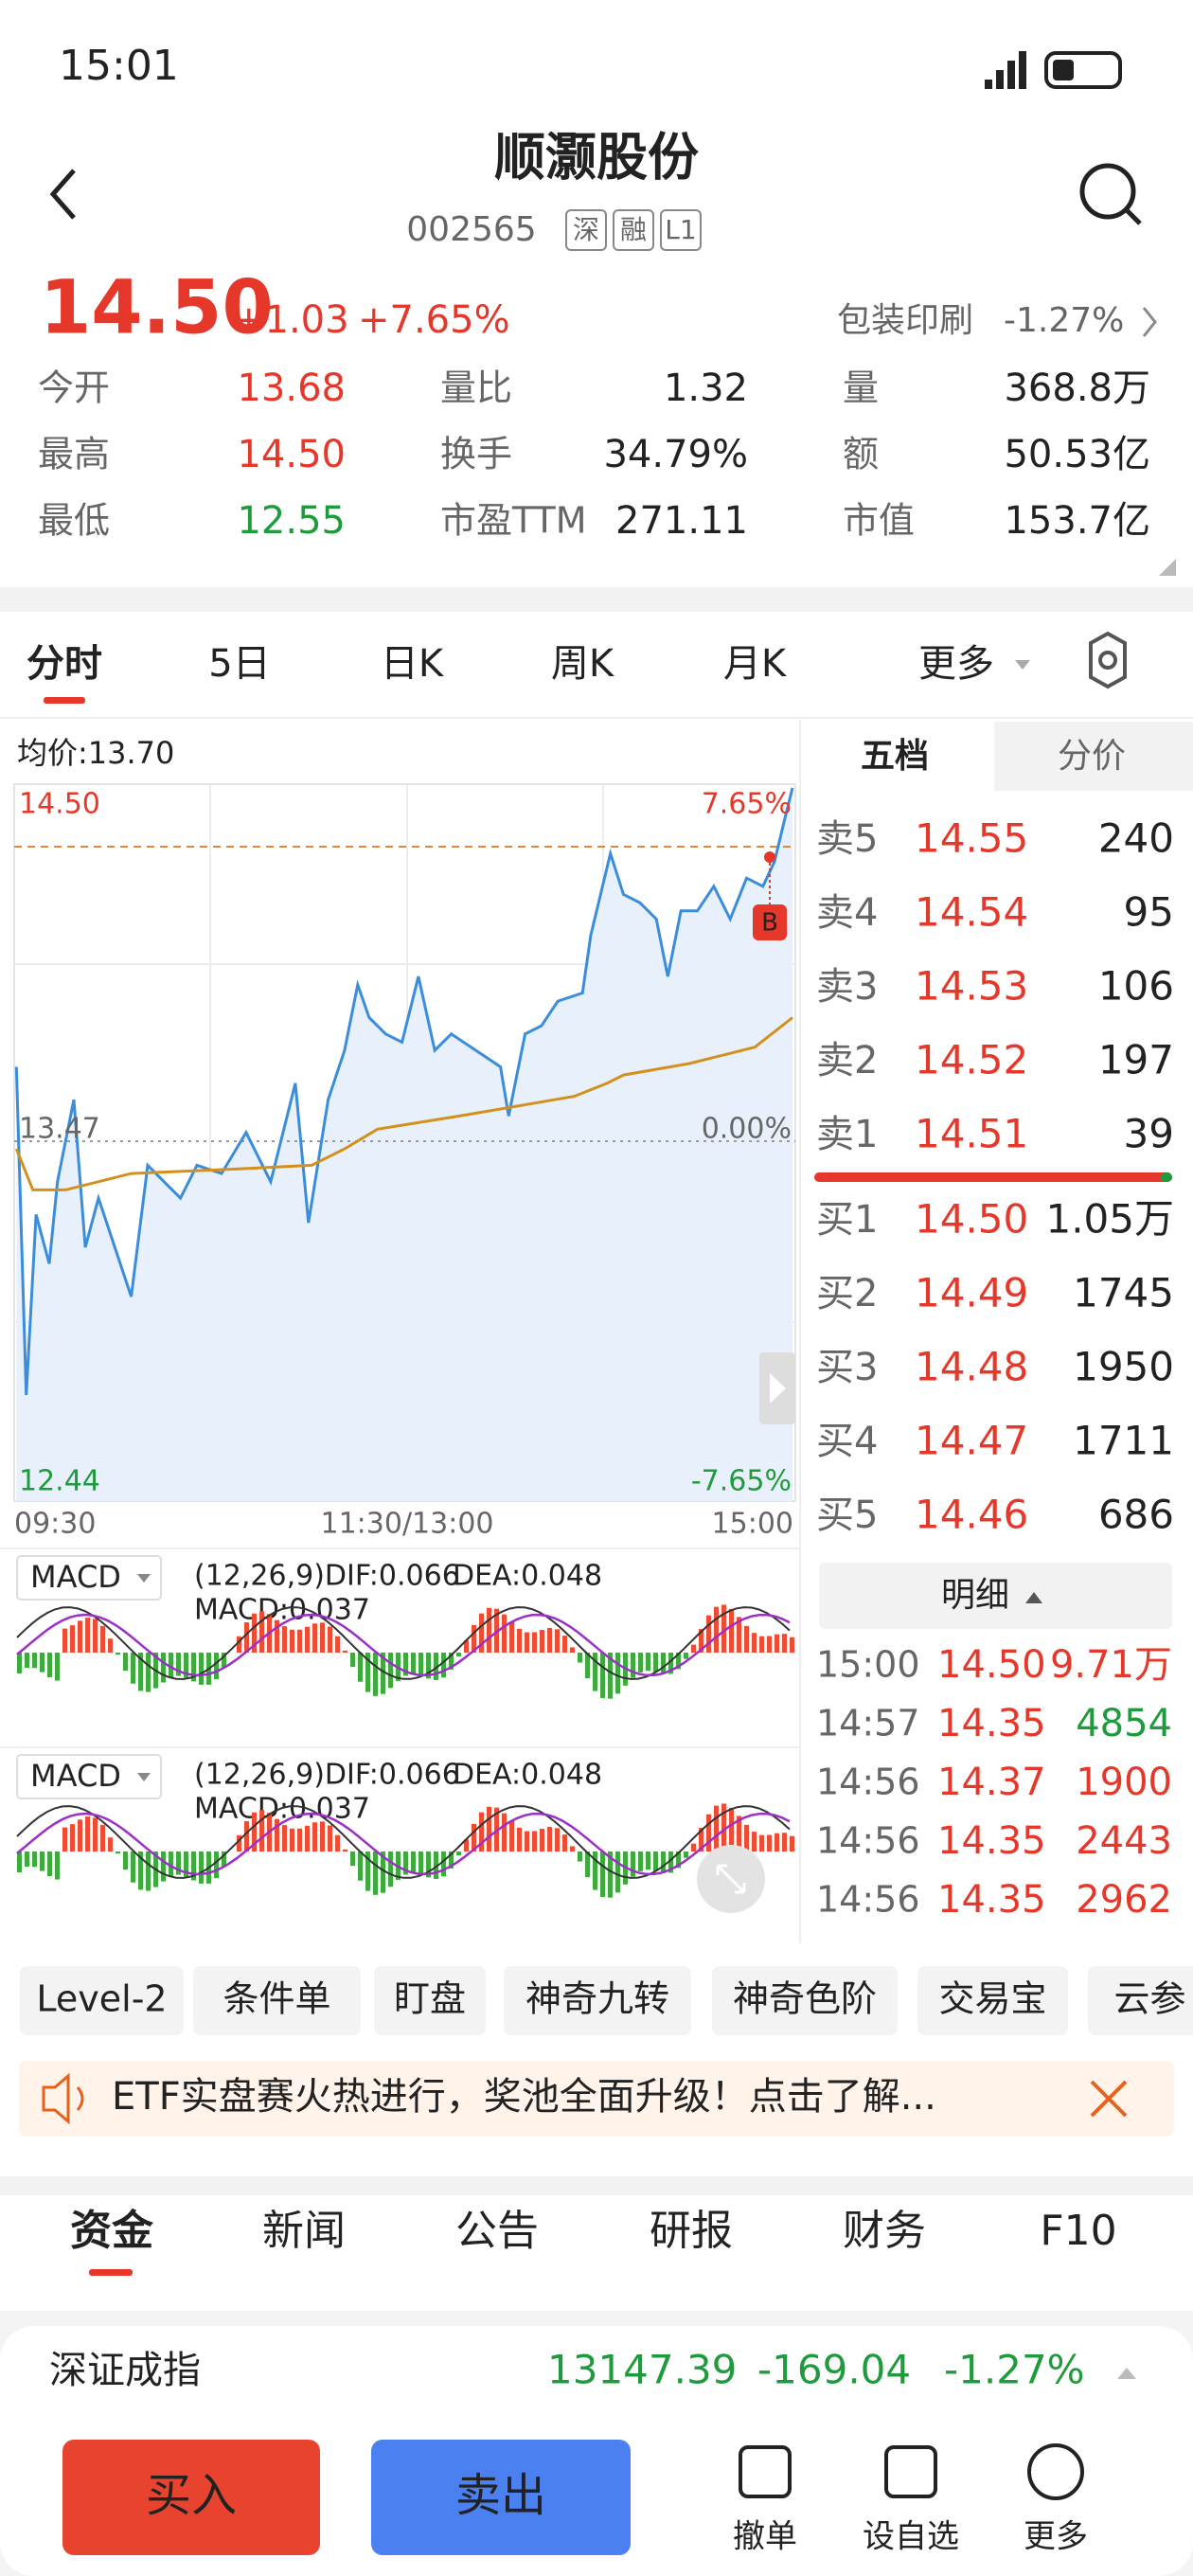  I want to click on stat-label: 量, so click(861, 388).